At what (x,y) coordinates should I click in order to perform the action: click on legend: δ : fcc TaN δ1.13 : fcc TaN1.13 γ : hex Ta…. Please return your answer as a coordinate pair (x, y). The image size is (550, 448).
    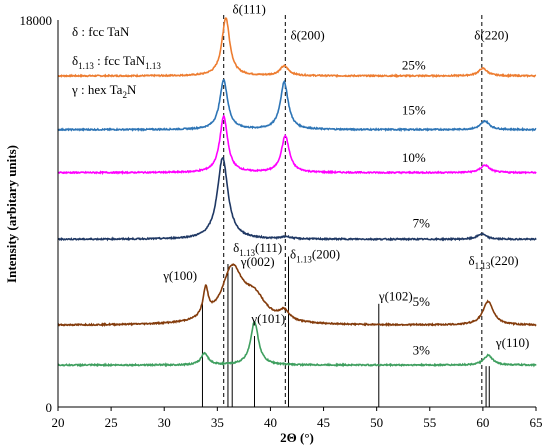
    Looking at the image, I should click on (116, 62).